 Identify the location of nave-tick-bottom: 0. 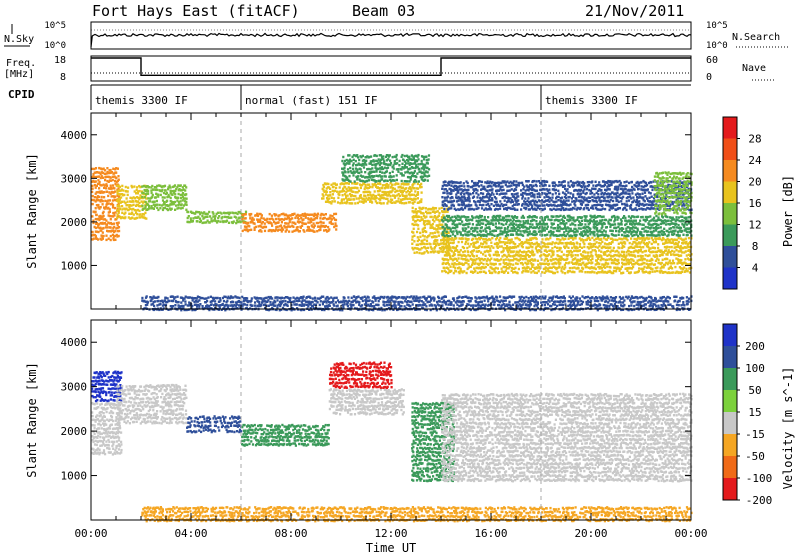
(709, 77).